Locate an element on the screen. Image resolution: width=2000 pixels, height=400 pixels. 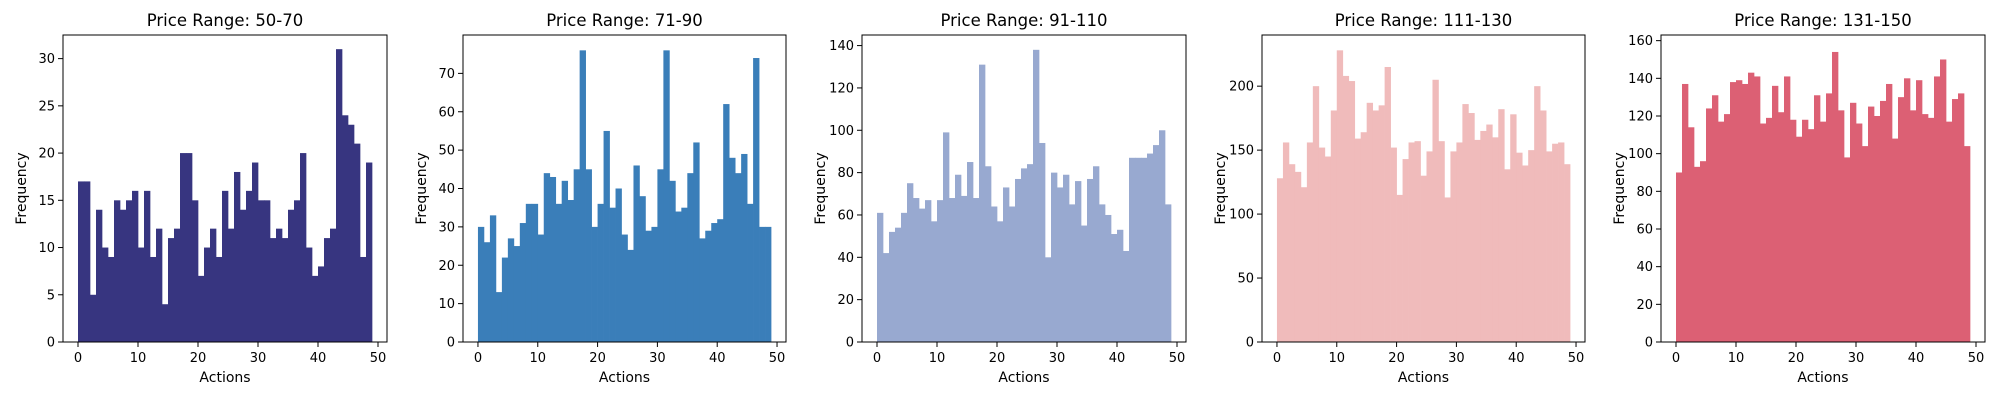
y-tick-label: 200 is located at coordinates (1241, 87).